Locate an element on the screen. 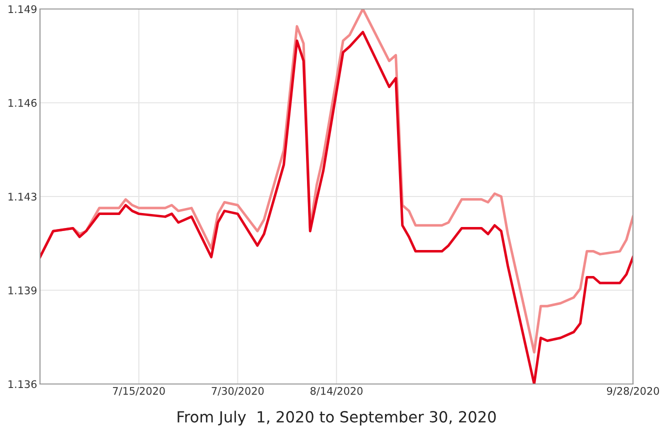 Image resolution: width=661 pixels, height=436 pixels. y-tick-label: 1.149 is located at coordinates (22, 9).